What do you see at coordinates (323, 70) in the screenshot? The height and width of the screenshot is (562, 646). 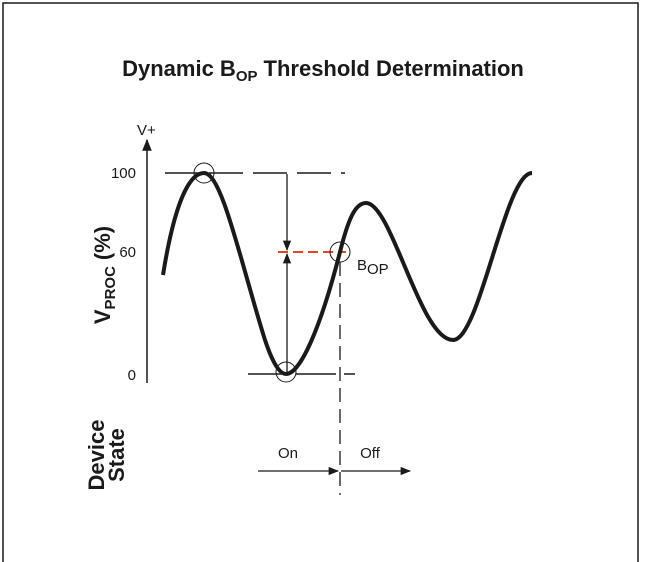 I see `title: Dynamic BOP Threshold Determination` at bounding box center [323, 70].